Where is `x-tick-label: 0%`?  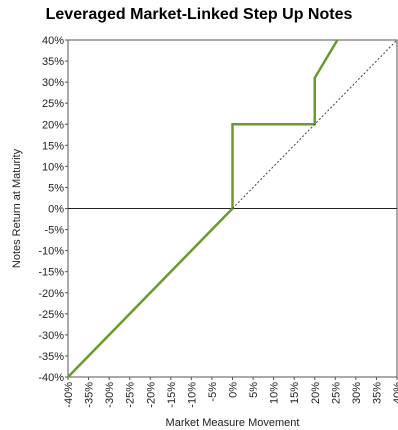
x-tick-label: 0% is located at coordinates (234, 390).